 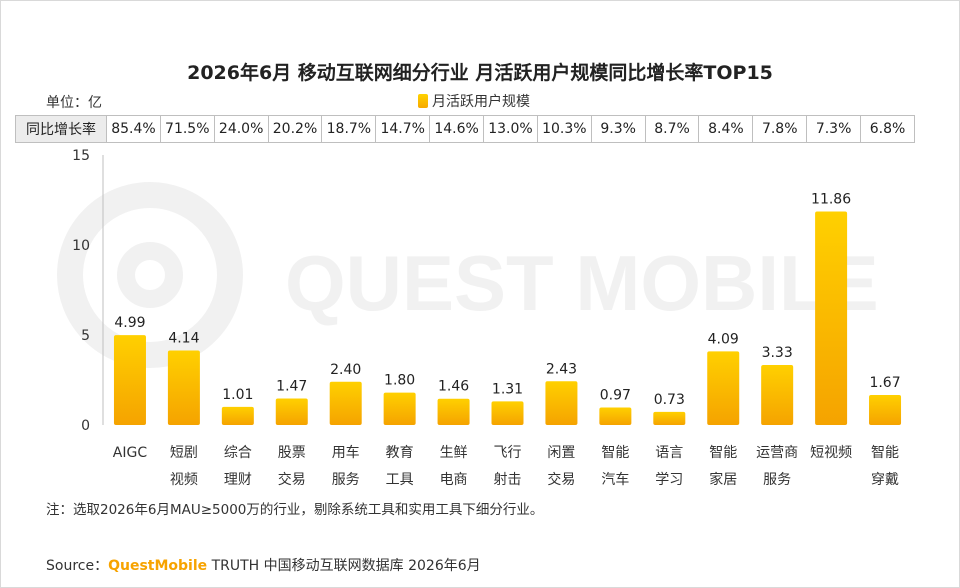 What do you see at coordinates (345, 370) in the screenshot?
I see `data-label: 2.40` at bounding box center [345, 370].